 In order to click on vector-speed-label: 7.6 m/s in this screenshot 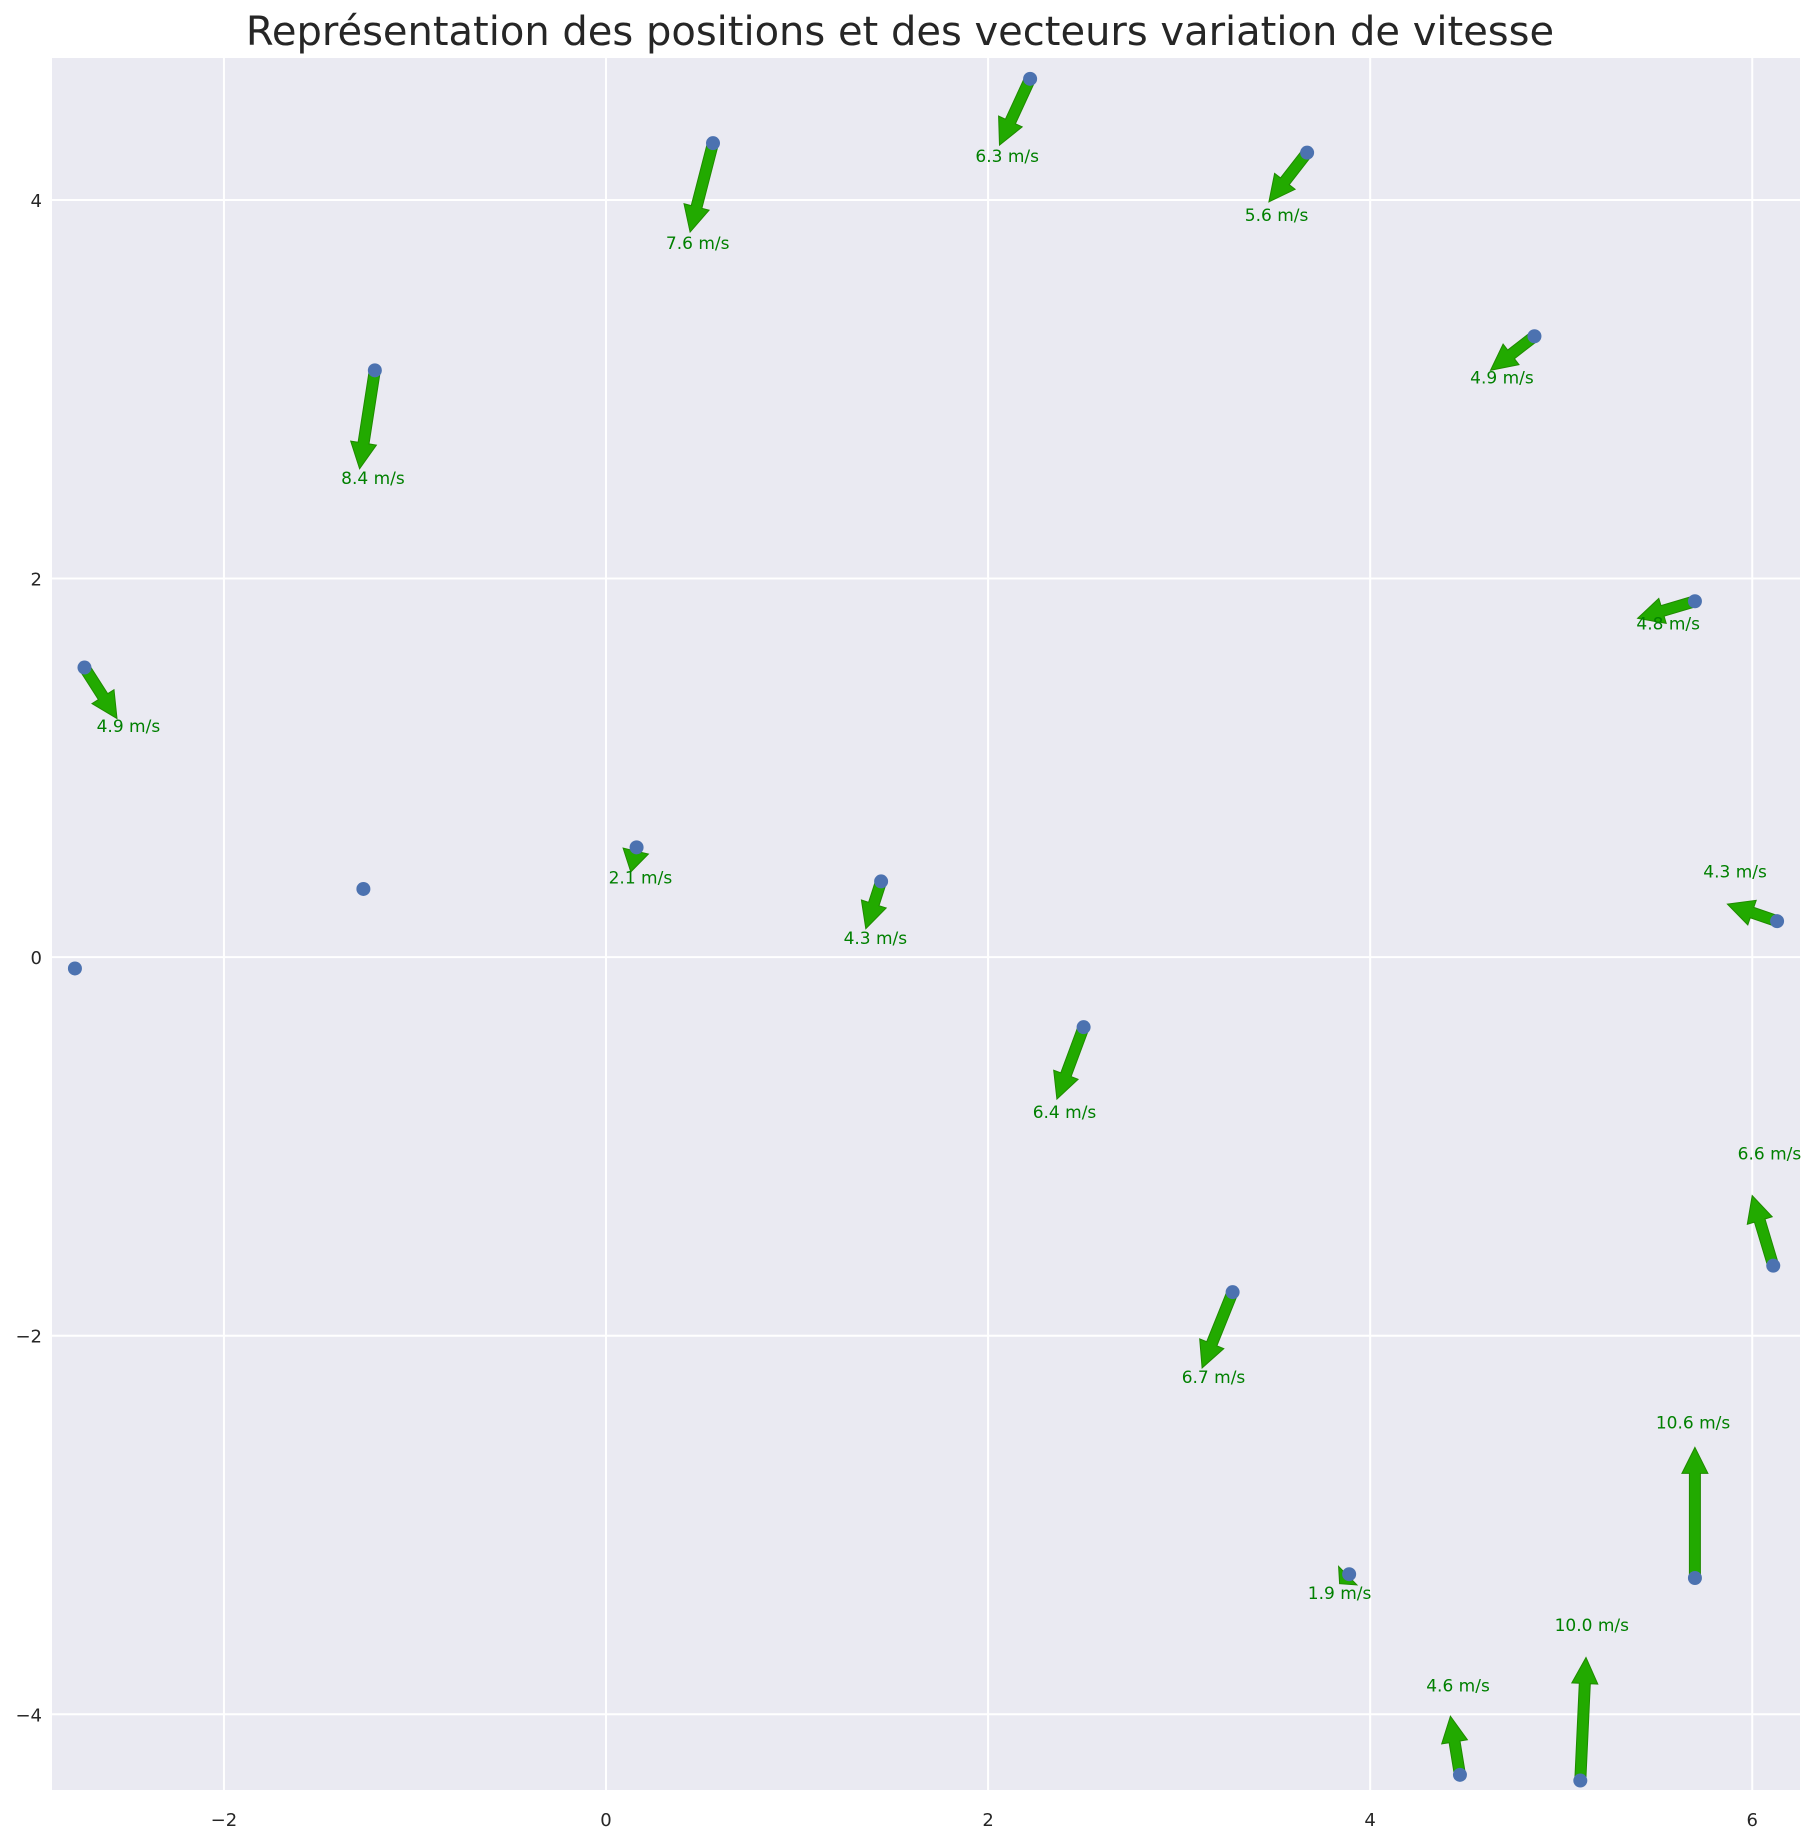, I will do `click(698, 244)`.